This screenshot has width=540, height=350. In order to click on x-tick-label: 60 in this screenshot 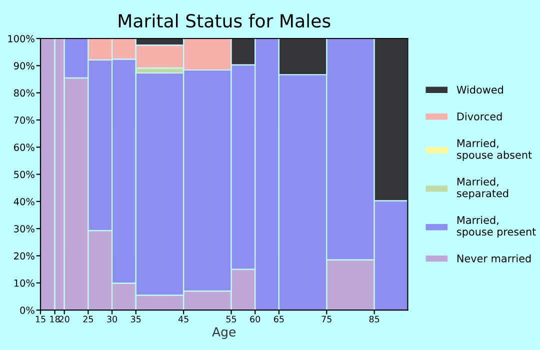, I will do `click(255, 319)`.